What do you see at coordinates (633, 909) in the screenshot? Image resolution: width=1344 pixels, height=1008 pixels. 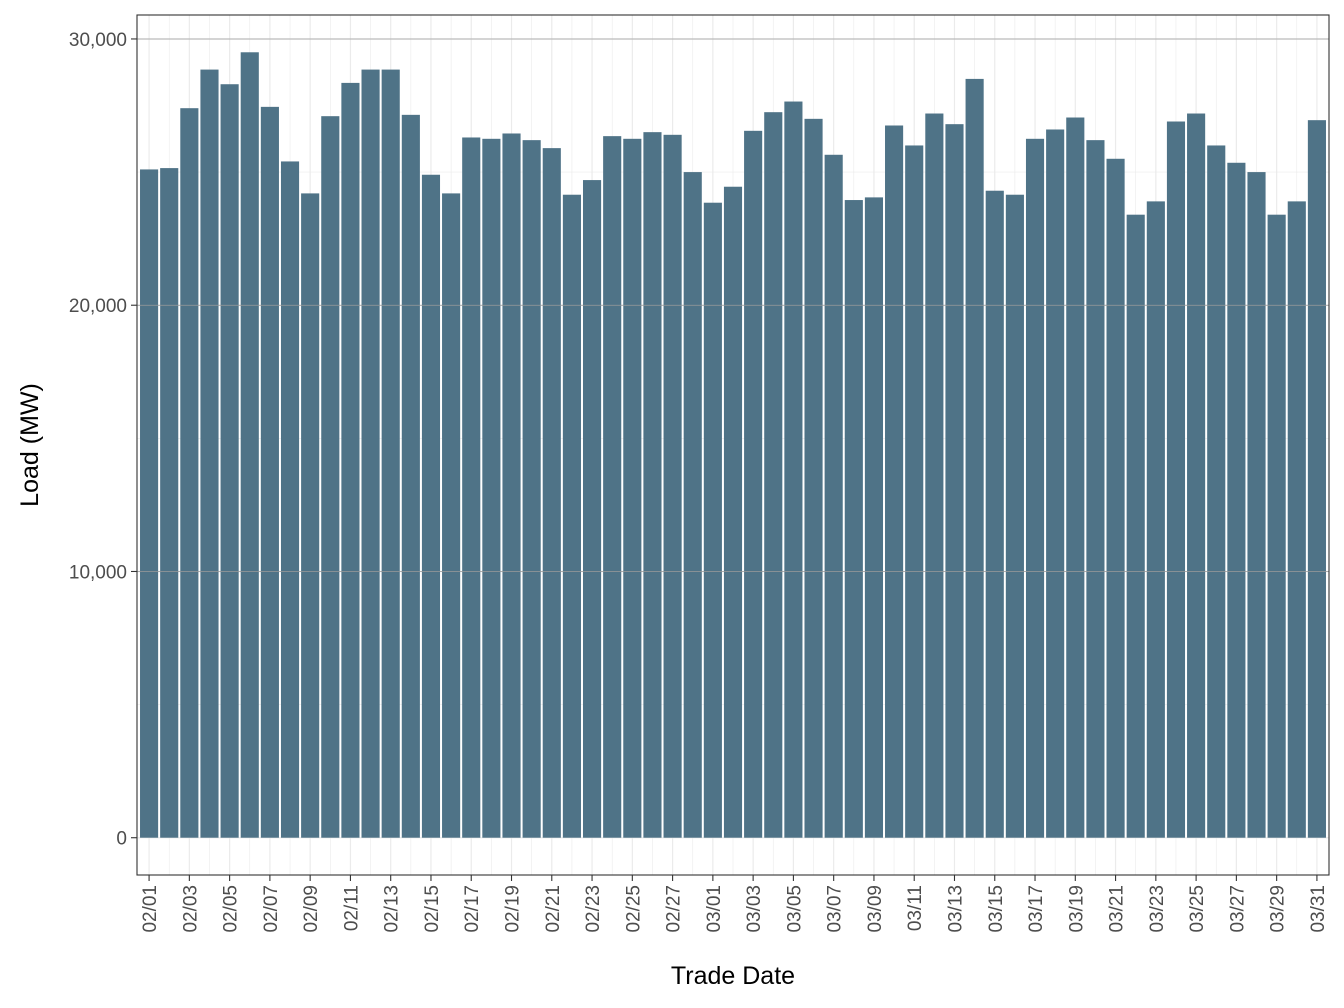 I see `x-tick-label: 02/25` at bounding box center [633, 909].